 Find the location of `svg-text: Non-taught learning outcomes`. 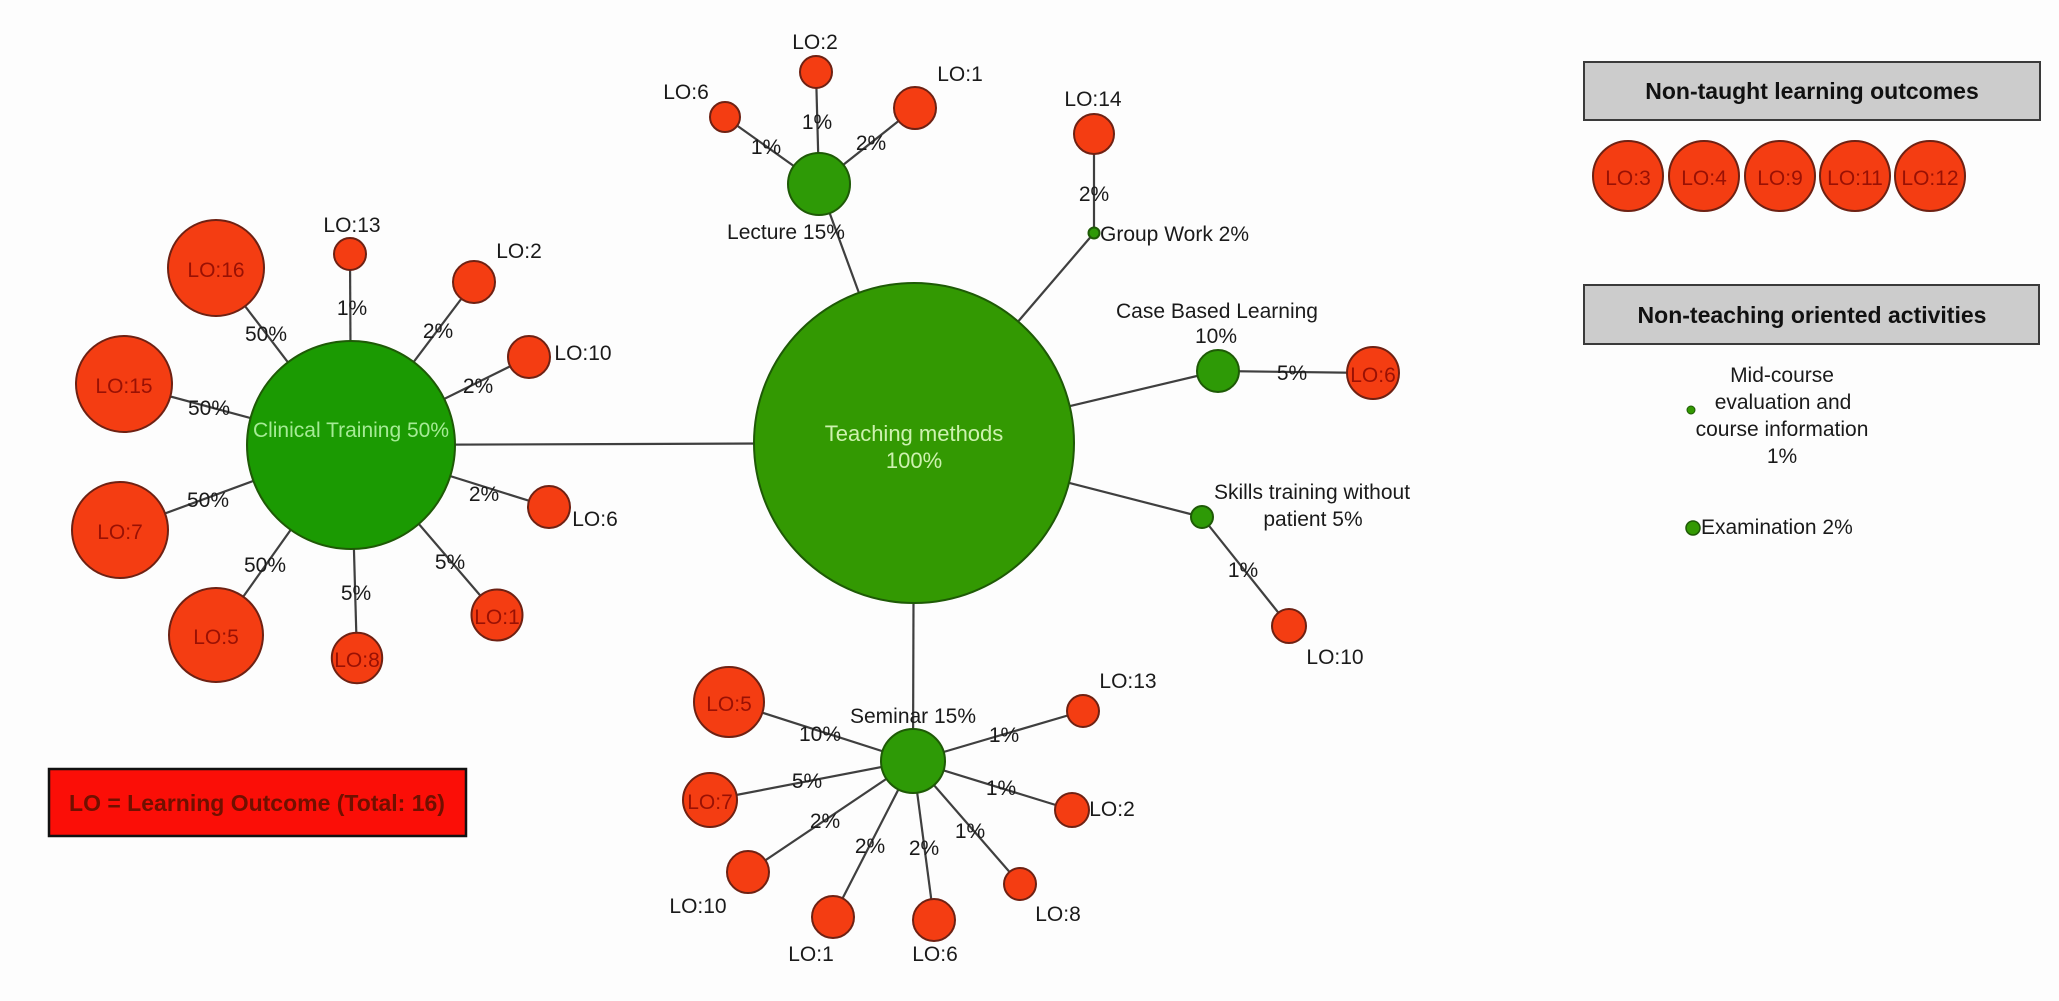

svg-text: Non-taught learning outcomes is located at coordinates (1812, 91).